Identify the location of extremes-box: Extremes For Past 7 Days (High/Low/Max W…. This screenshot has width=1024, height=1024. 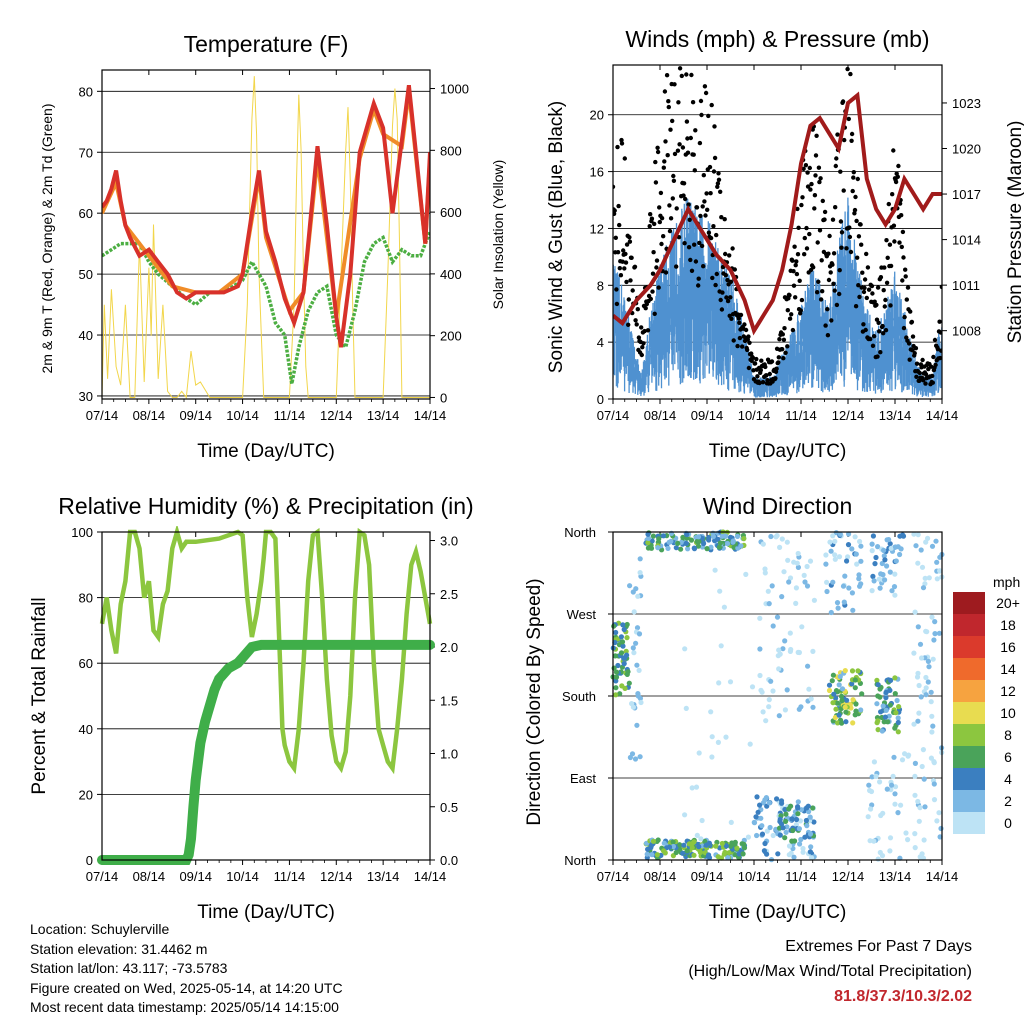
(830, 971).